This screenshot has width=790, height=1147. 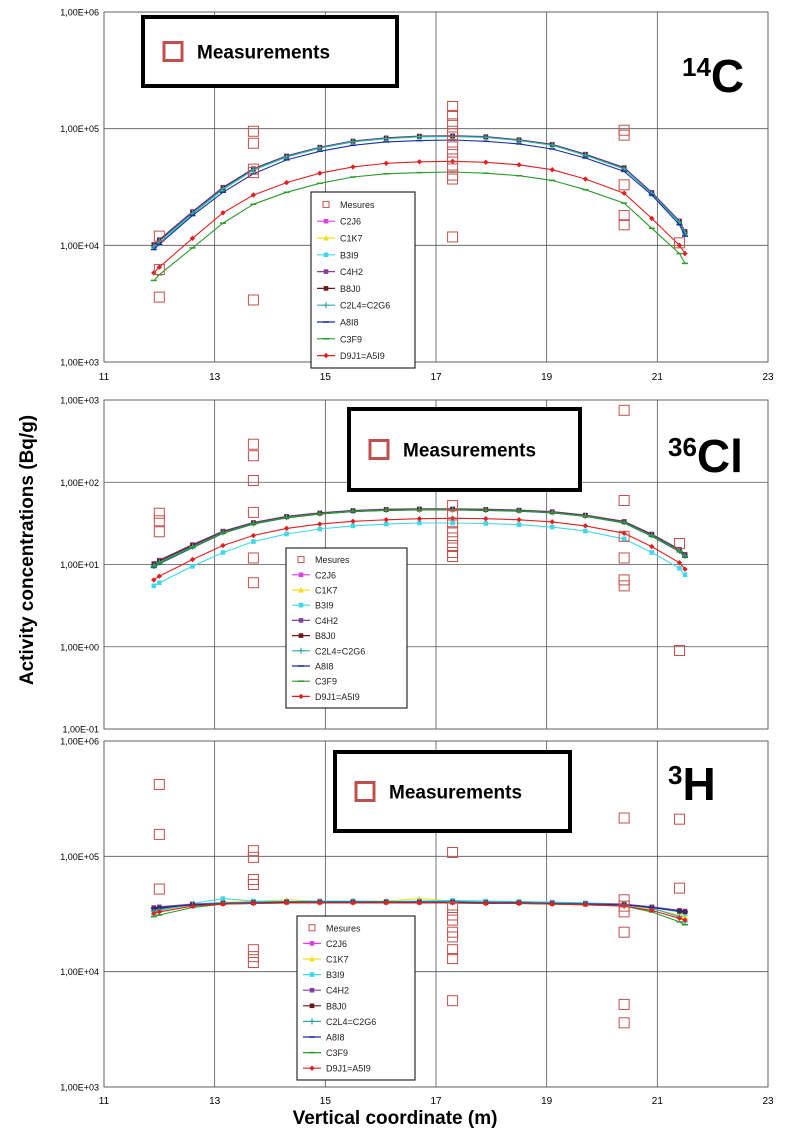 What do you see at coordinates (682, 447) in the screenshot?
I see `panel-label-mass-number: 36` at bounding box center [682, 447].